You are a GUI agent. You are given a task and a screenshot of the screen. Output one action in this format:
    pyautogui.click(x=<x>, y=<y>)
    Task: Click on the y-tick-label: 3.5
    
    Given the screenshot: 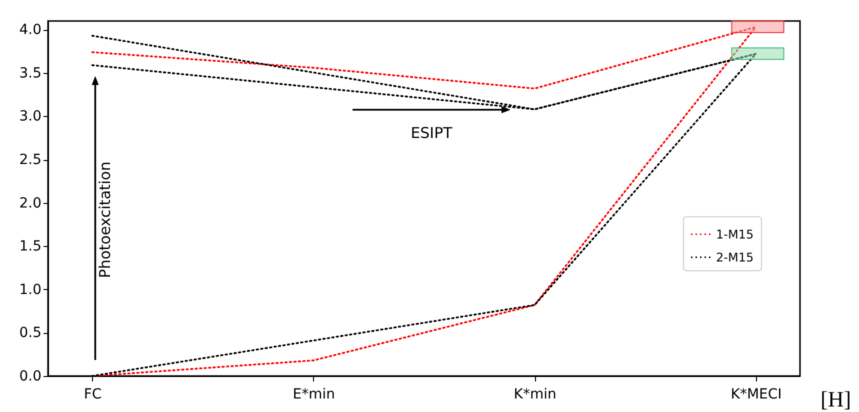 What is the action you would take?
    pyautogui.click(x=30, y=73)
    